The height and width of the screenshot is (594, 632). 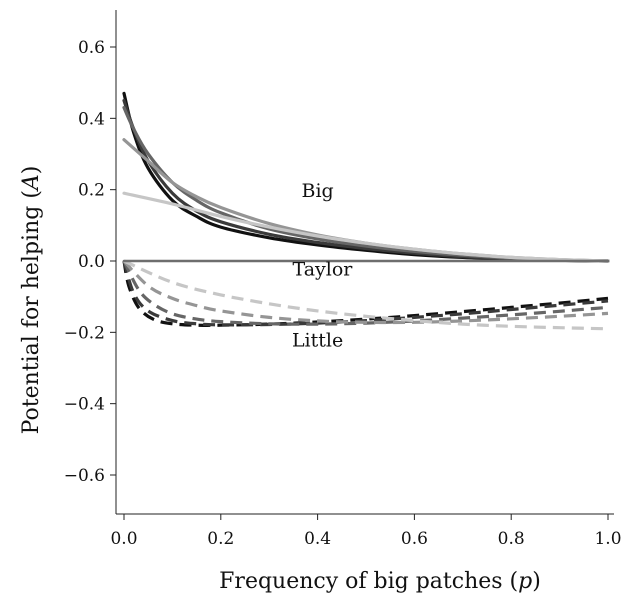 What do you see at coordinates (511, 539) in the screenshot?
I see `x-tick-label: 0.8` at bounding box center [511, 539].